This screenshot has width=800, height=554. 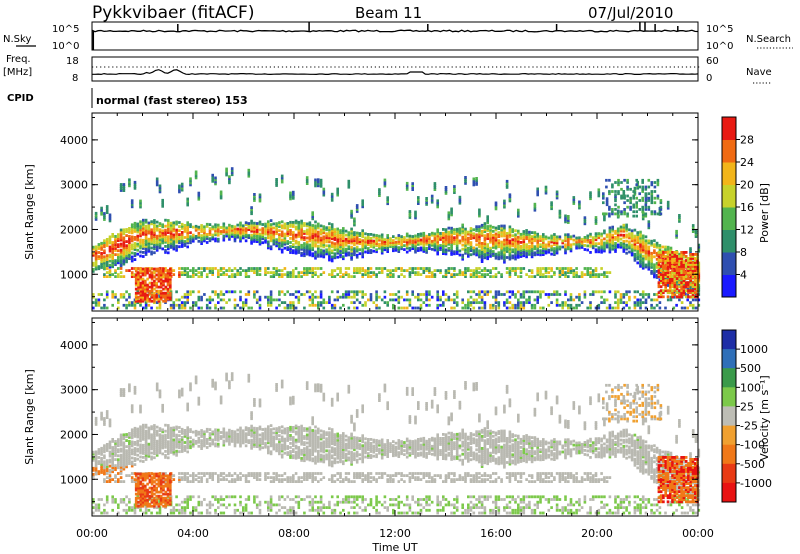 What do you see at coordinates (764, 213) in the screenshot?
I see `power-colorbar-label: Power [dB]` at bounding box center [764, 213].